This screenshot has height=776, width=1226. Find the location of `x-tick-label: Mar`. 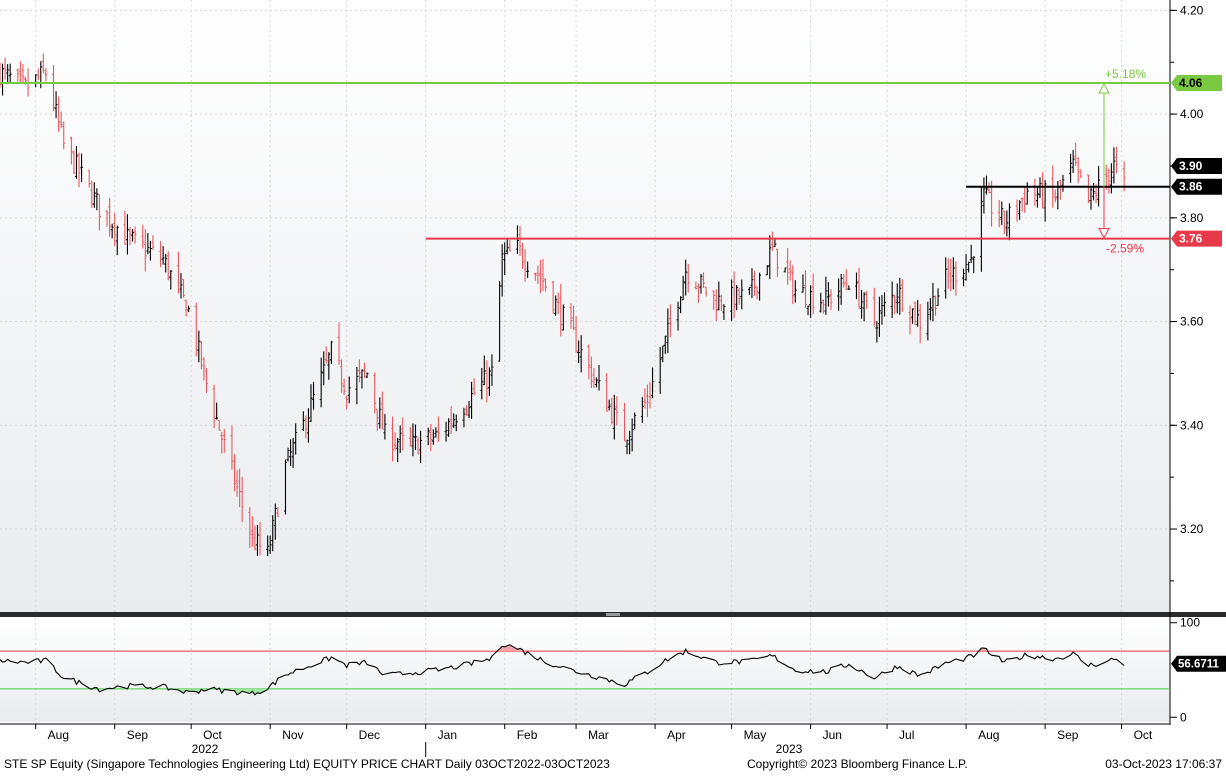

x-tick-label: Mar is located at coordinates (598, 735).